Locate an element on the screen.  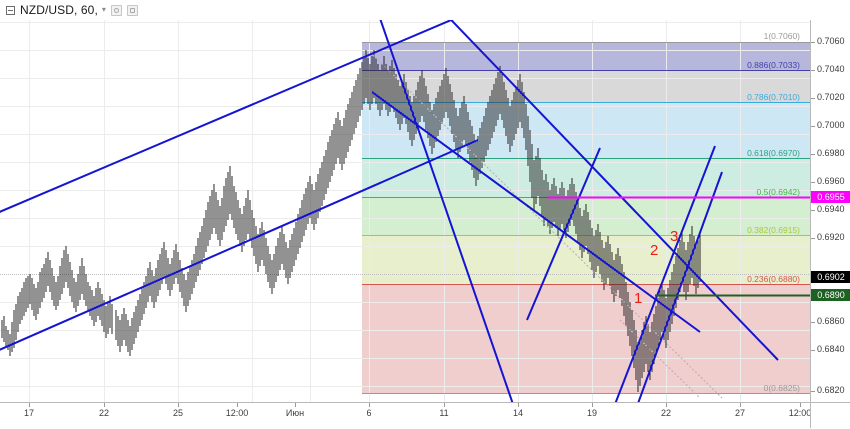
fib-label-5: 0.5(0.6942) is located at coordinates (779, 192).